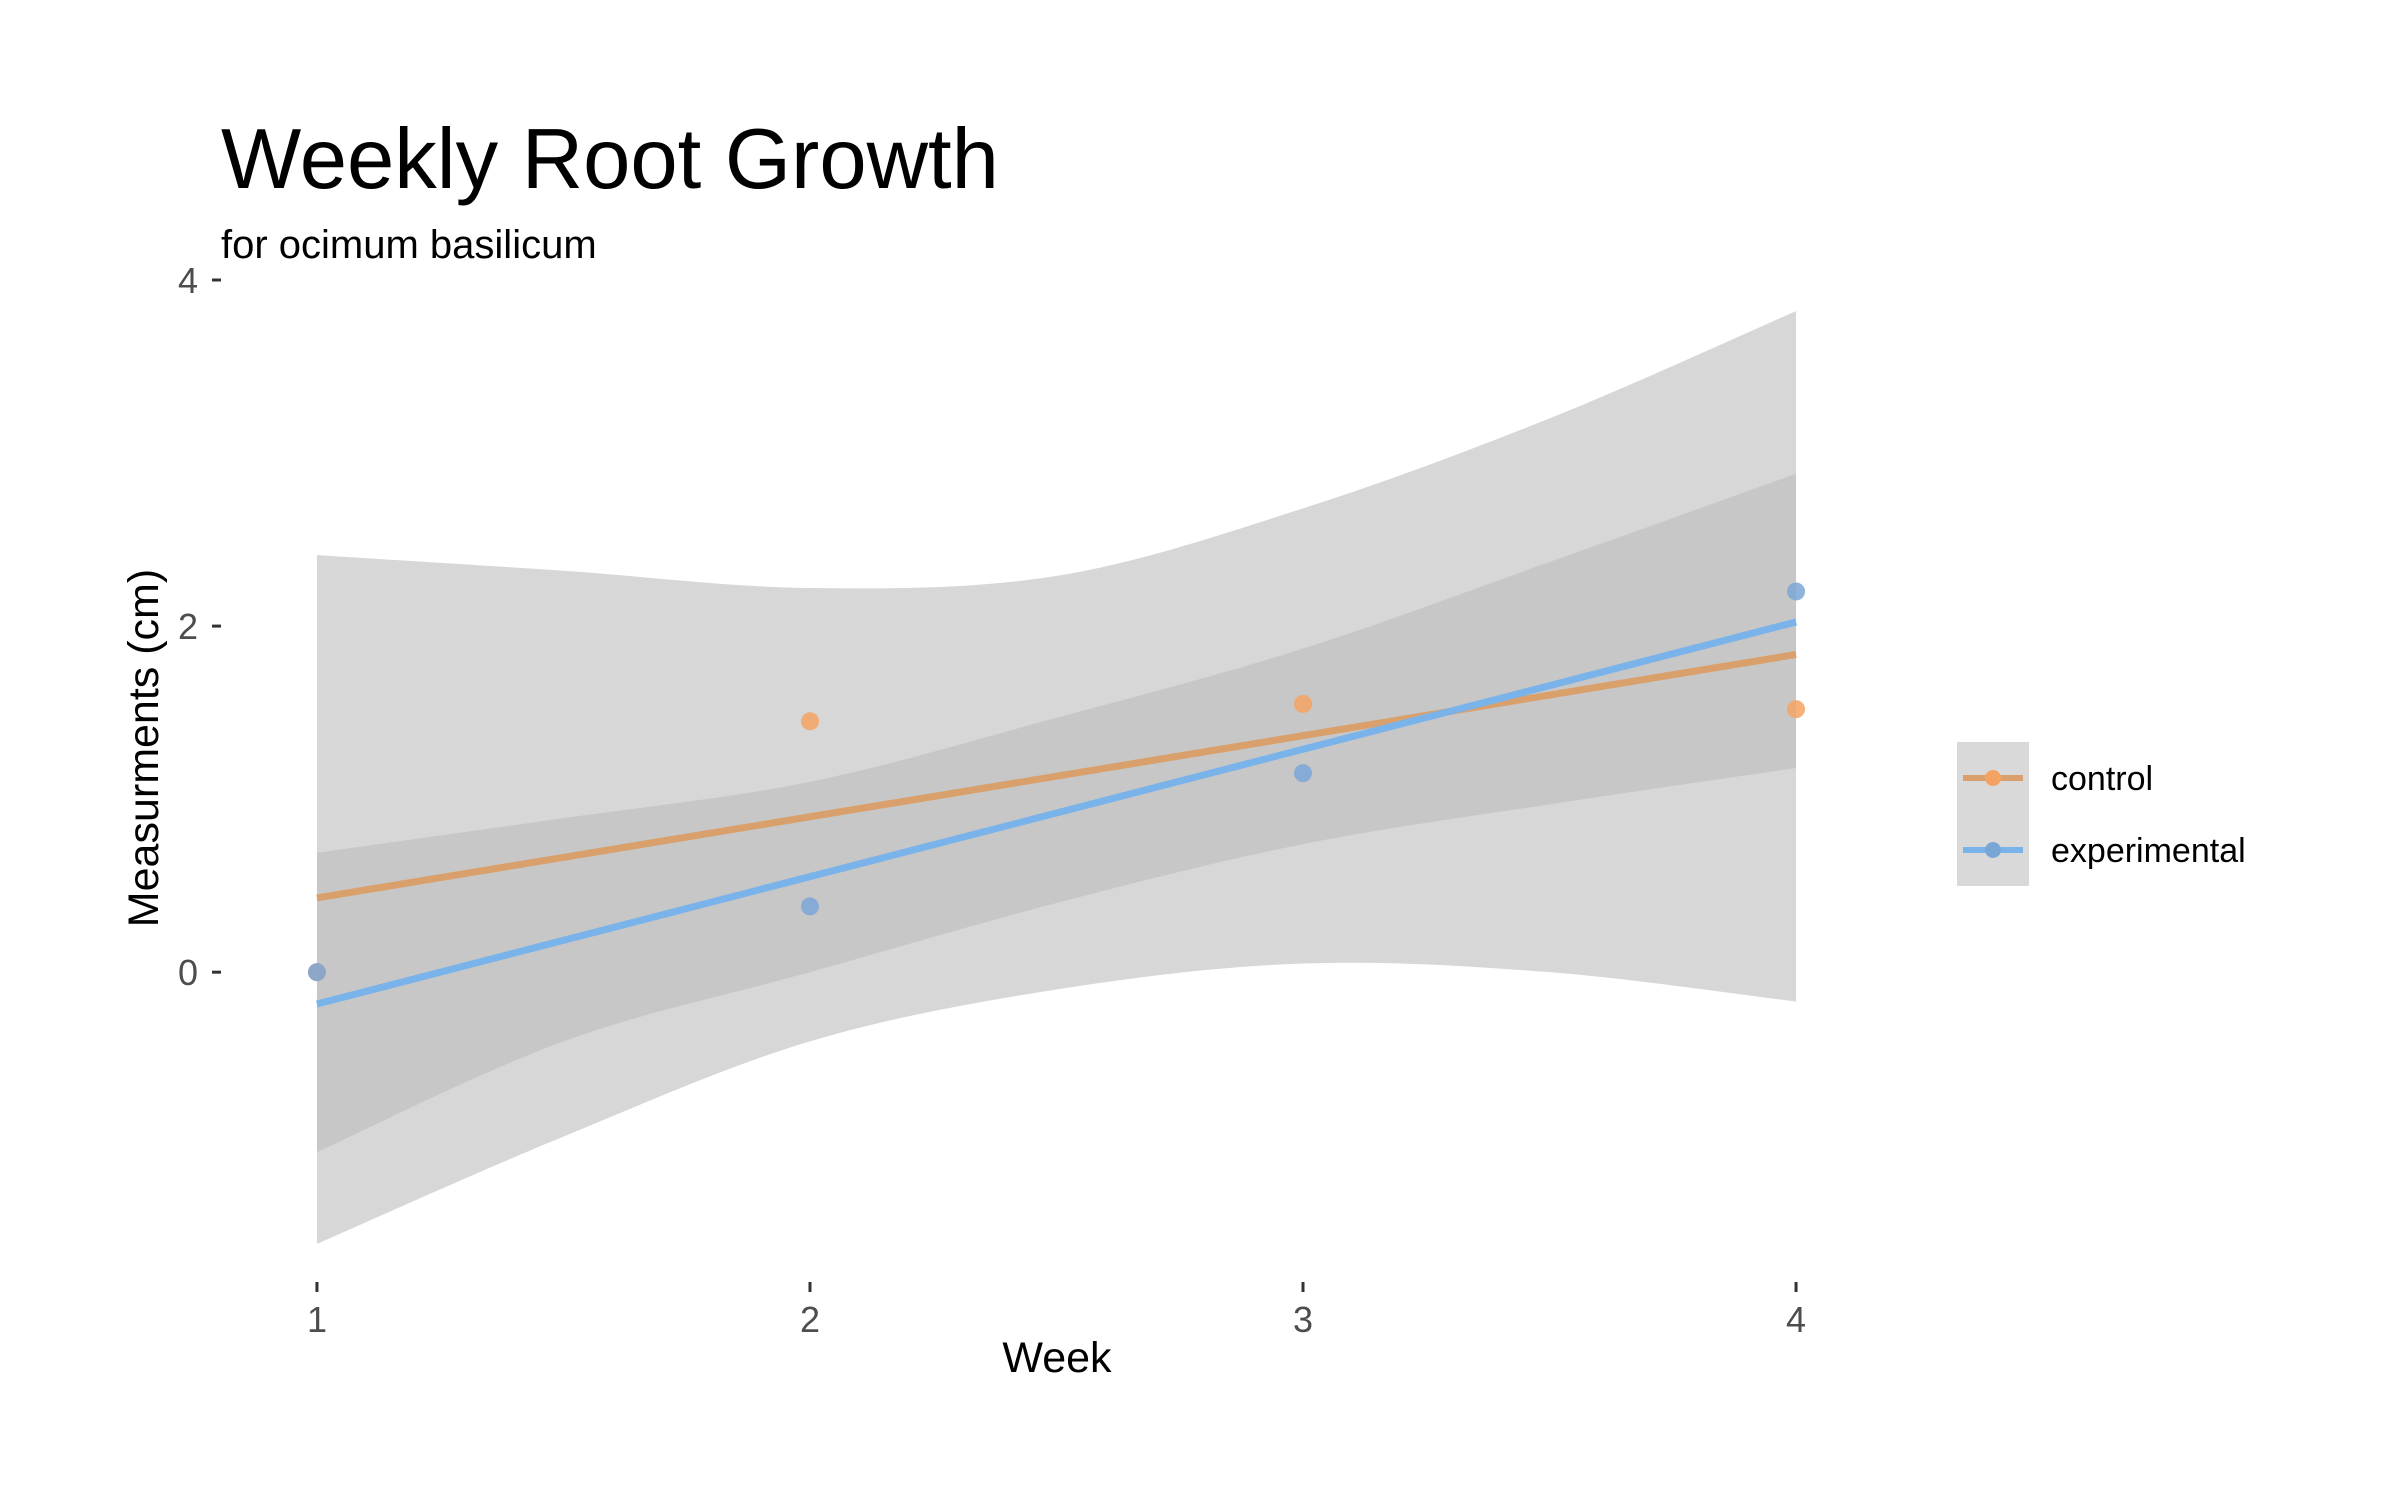  Describe the element at coordinates (610, 159) in the screenshot. I see `chart-title: Weekly Root Growth` at that location.